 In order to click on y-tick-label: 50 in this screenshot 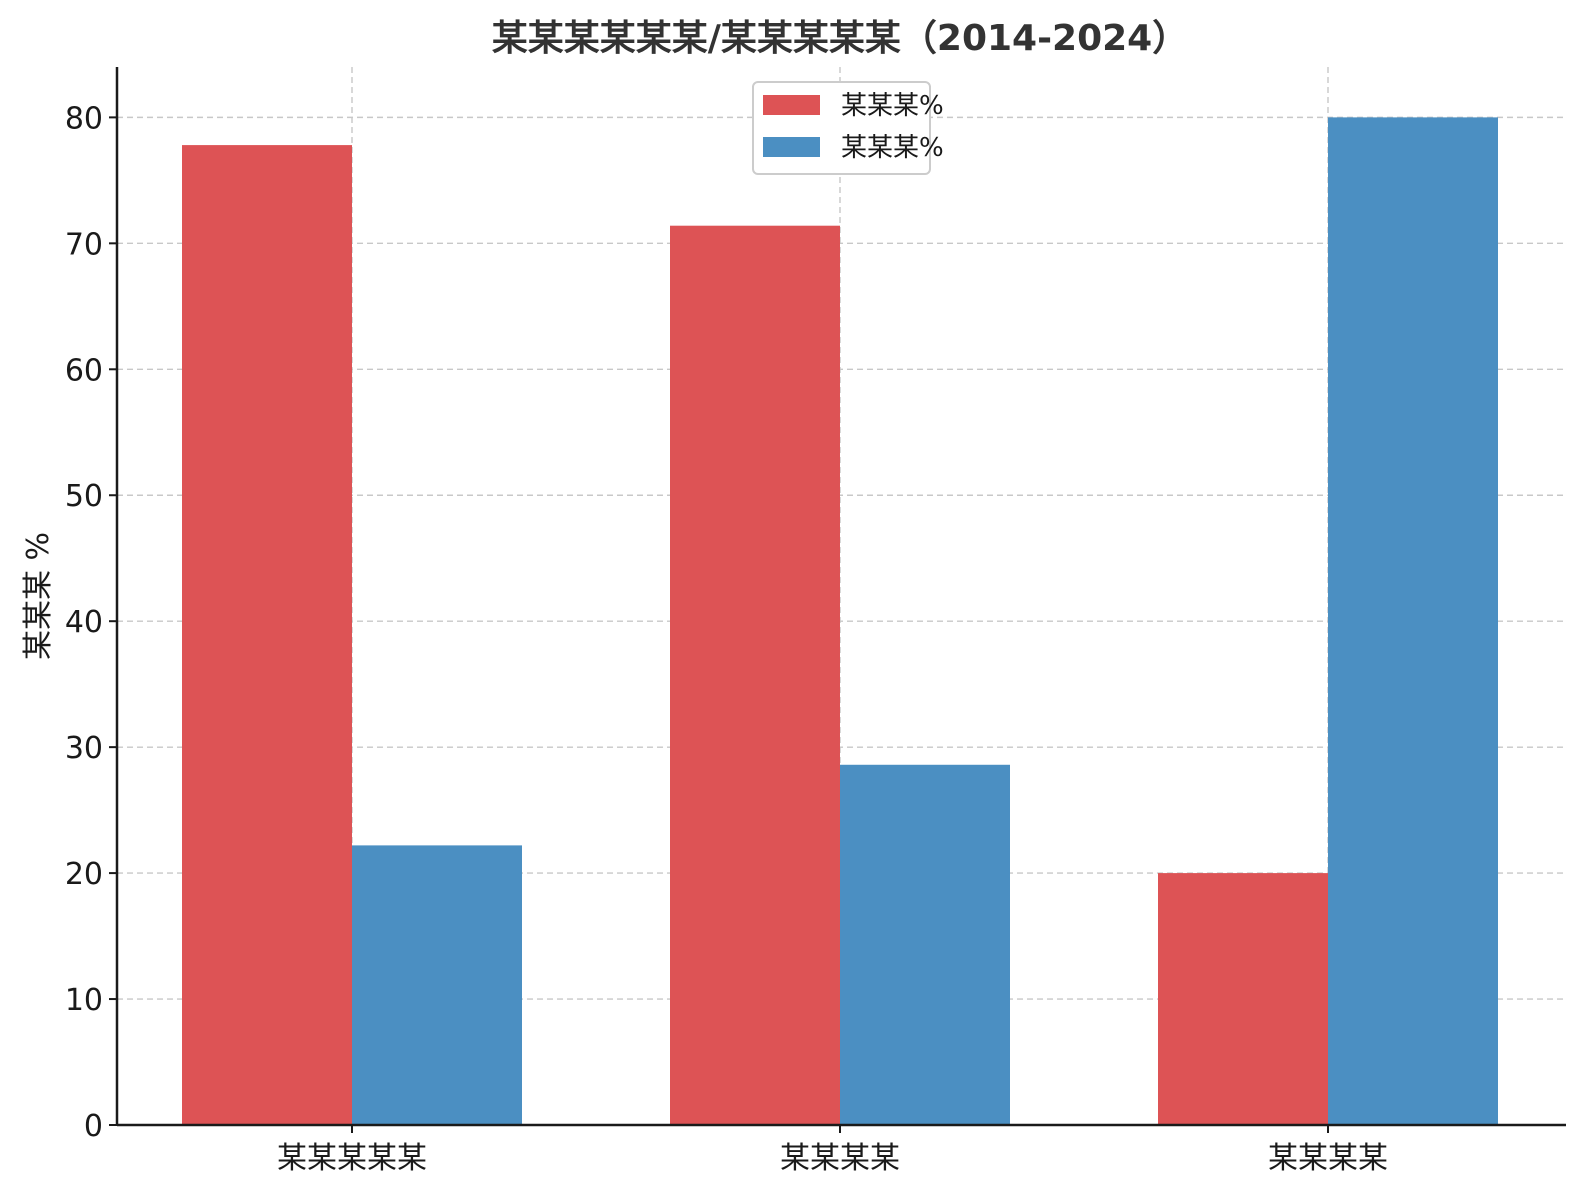, I will do `click(84, 496)`.